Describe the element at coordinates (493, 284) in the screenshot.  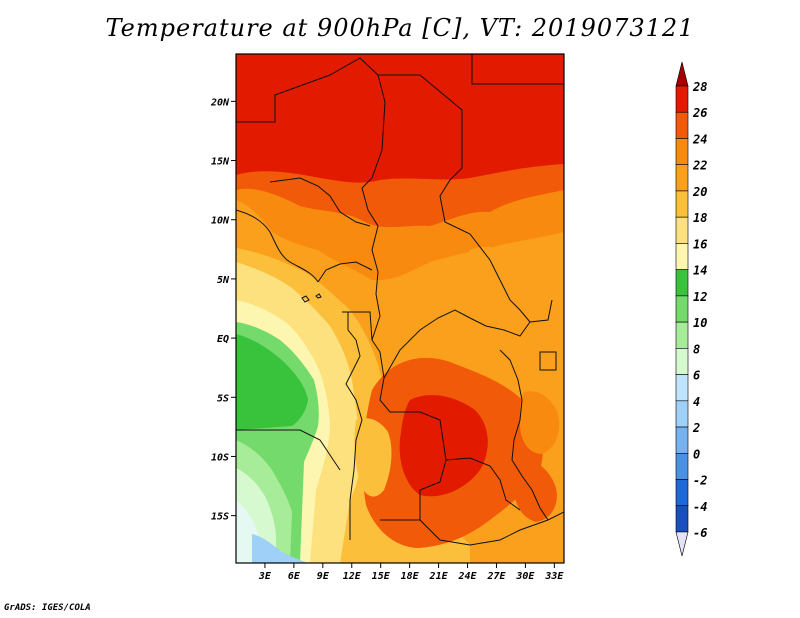
I see `highlands-east` at that location.